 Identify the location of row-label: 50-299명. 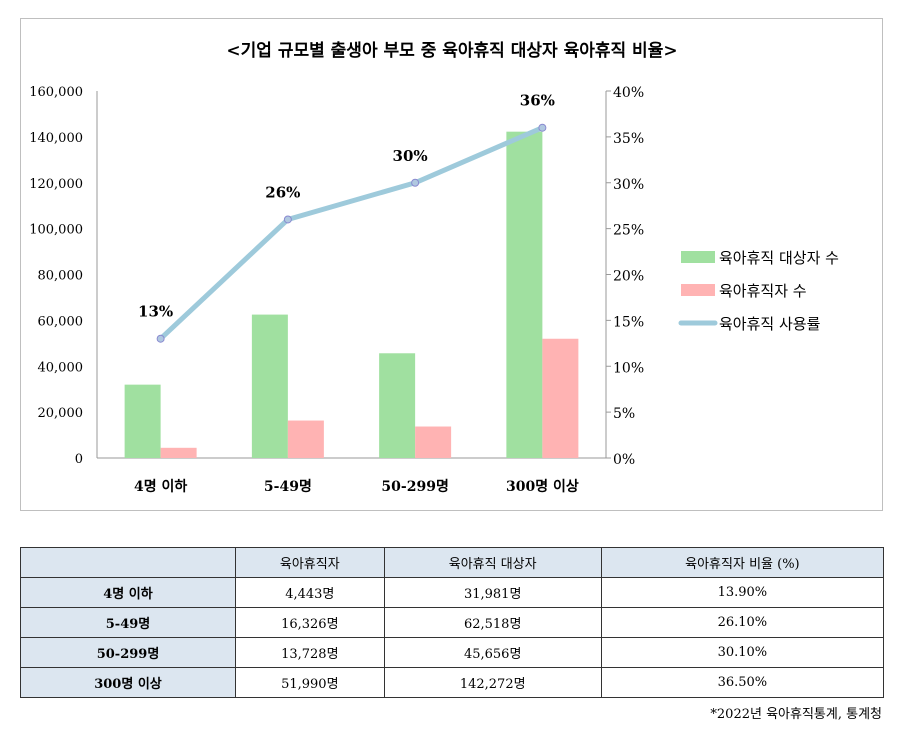
(128, 652).